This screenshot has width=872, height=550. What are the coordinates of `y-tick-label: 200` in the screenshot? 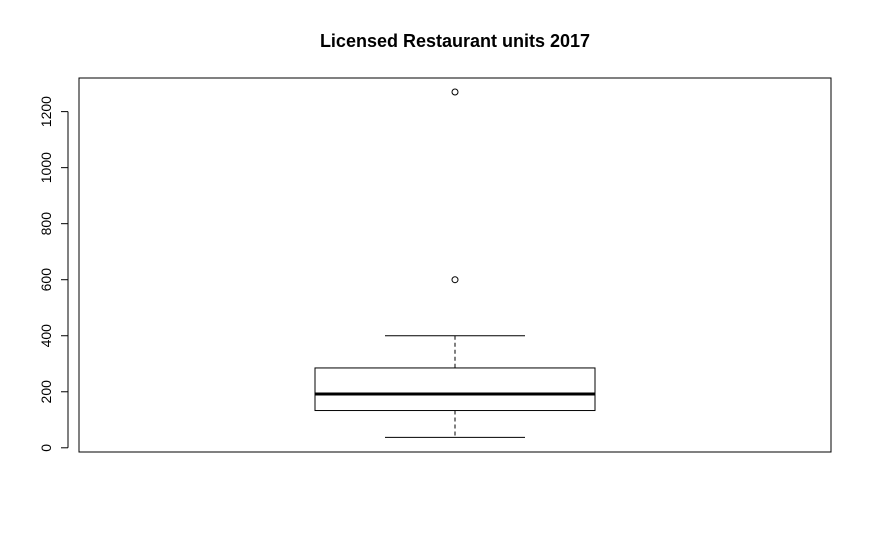 It's located at (46, 392).